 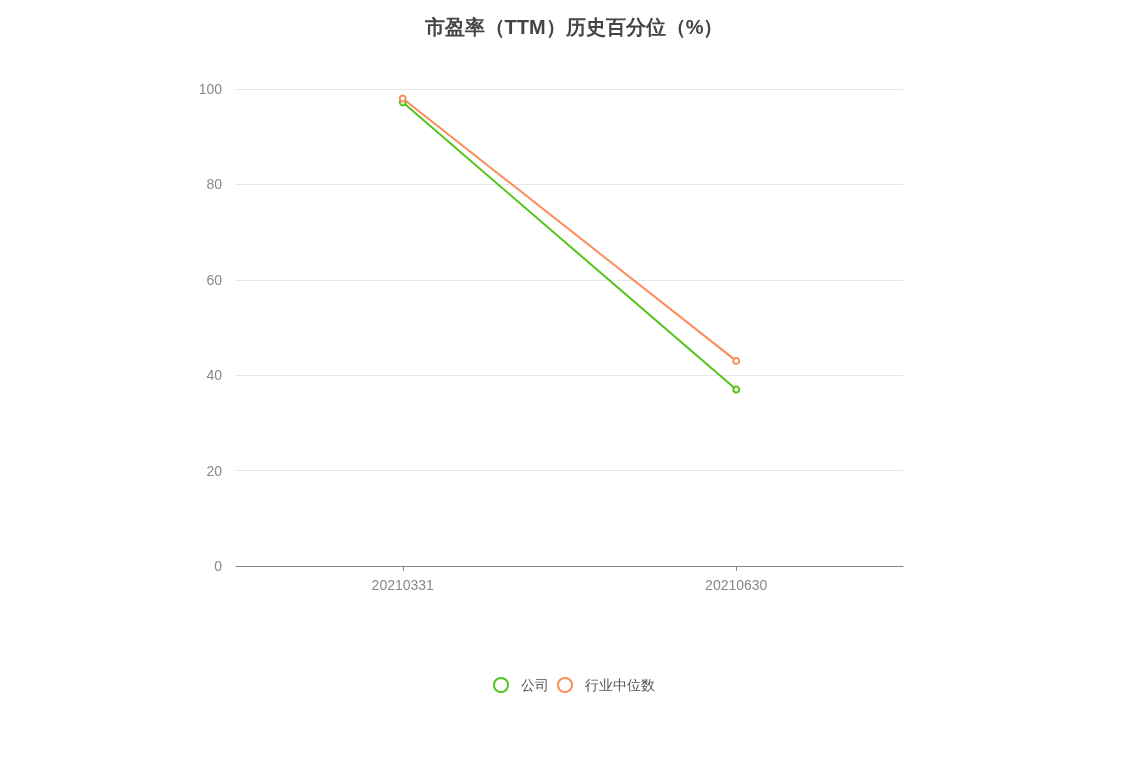 I want to click on y-tick-label: 40, so click(x=214, y=375).